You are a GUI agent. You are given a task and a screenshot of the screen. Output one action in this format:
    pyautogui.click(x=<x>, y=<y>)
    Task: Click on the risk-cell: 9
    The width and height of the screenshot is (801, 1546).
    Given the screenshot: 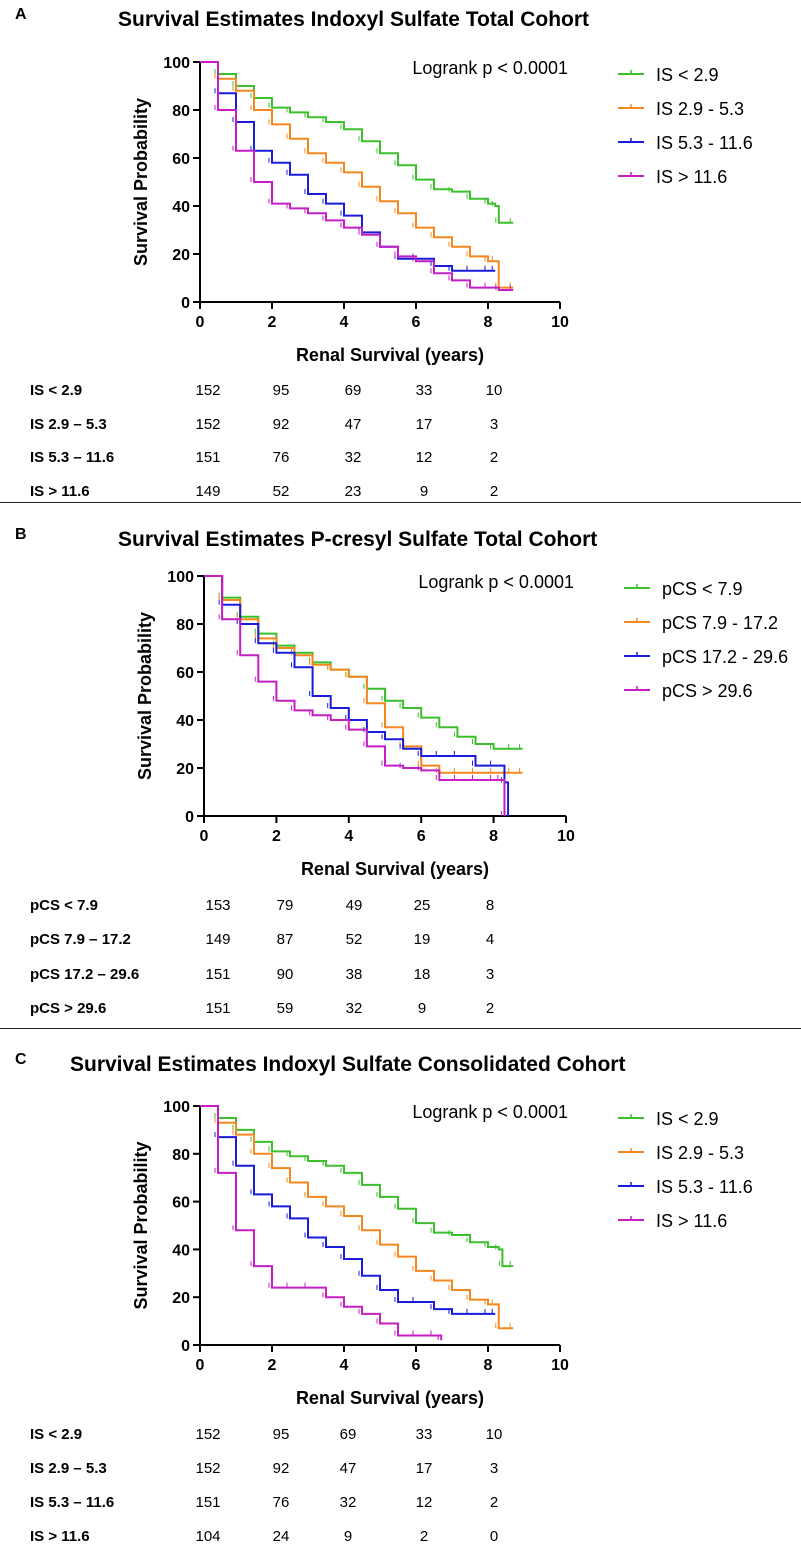 What is the action you would take?
    pyautogui.click(x=424, y=491)
    